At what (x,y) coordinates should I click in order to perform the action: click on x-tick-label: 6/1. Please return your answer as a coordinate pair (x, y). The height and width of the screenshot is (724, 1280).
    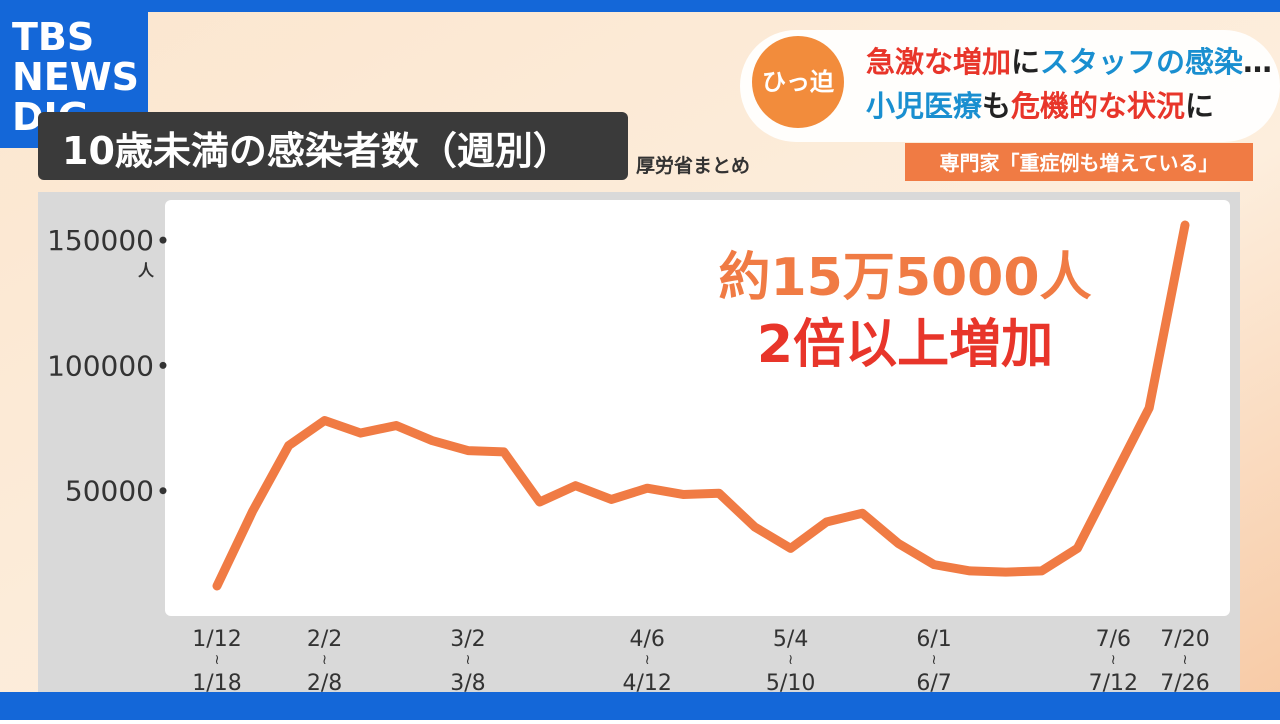
    Looking at the image, I should click on (933, 639).